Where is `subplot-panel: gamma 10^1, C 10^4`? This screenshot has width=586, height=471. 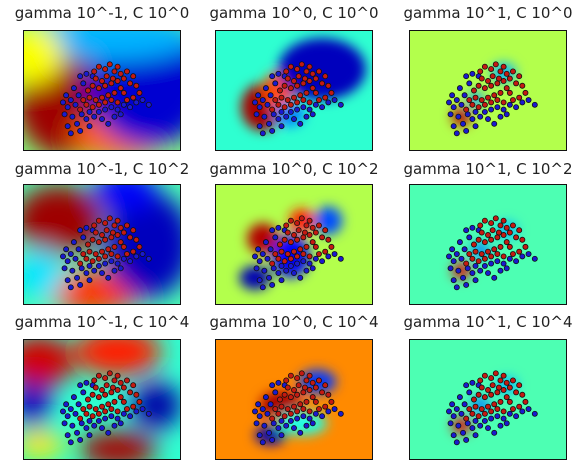
subplot-panel: gamma 10^1, C 10^4 is located at coordinates (487, 386).